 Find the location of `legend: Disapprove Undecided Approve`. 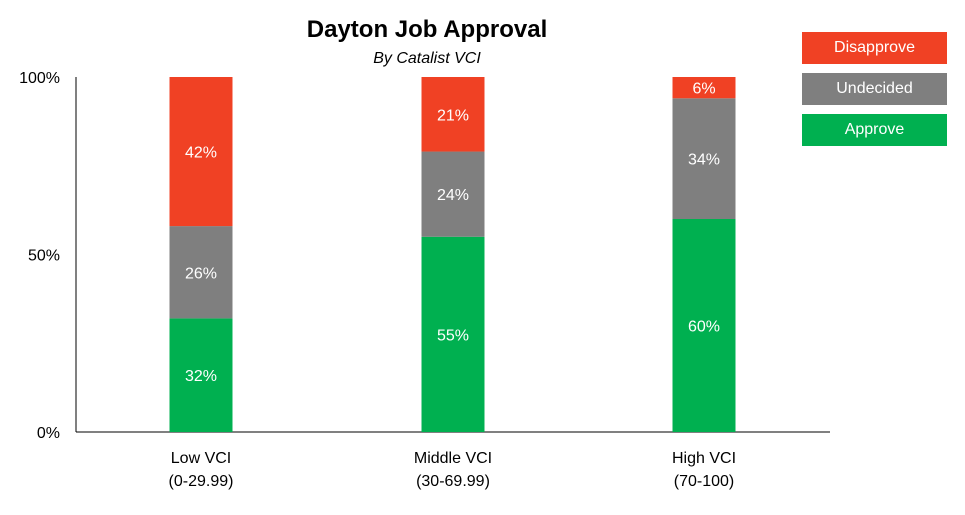

legend: Disapprove Undecided Approve is located at coordinates (874, 93).